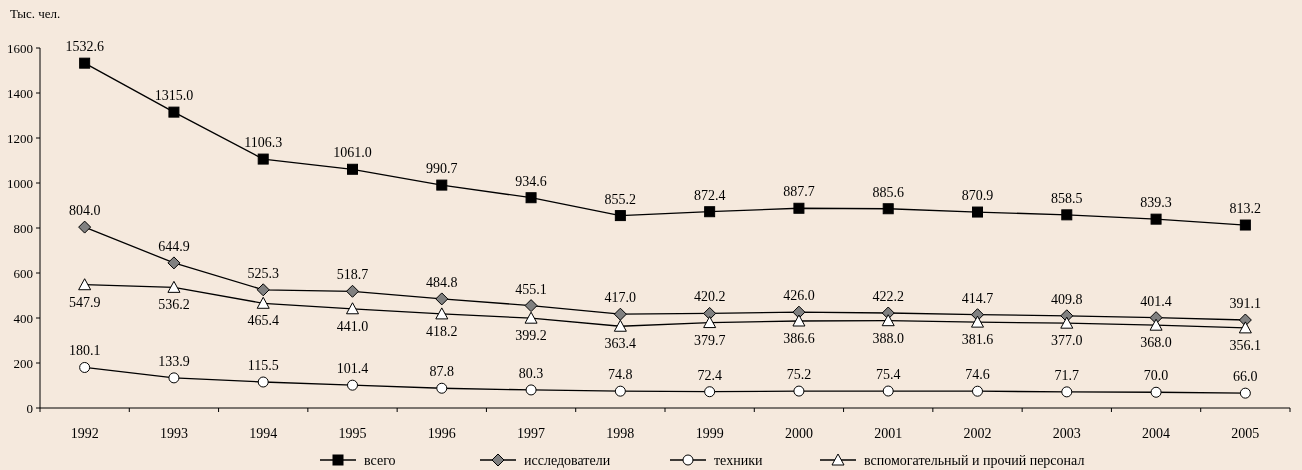 The height and width of the screenshot is (470, 1302). Describe the element at coordinates (174, 305) in the screenshot. I see `data-label: 536.2` at that location.